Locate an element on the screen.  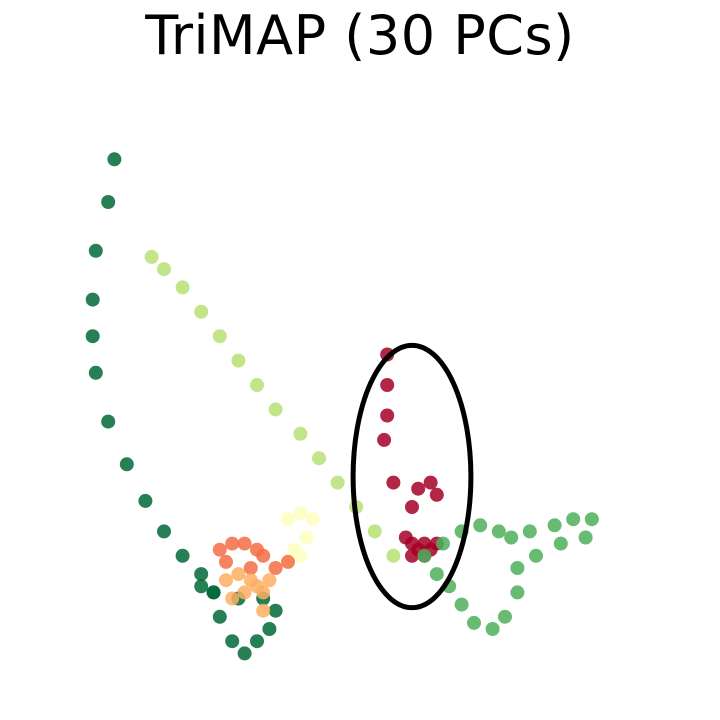
highlight-ellipse is located at coordinates (412, 476).